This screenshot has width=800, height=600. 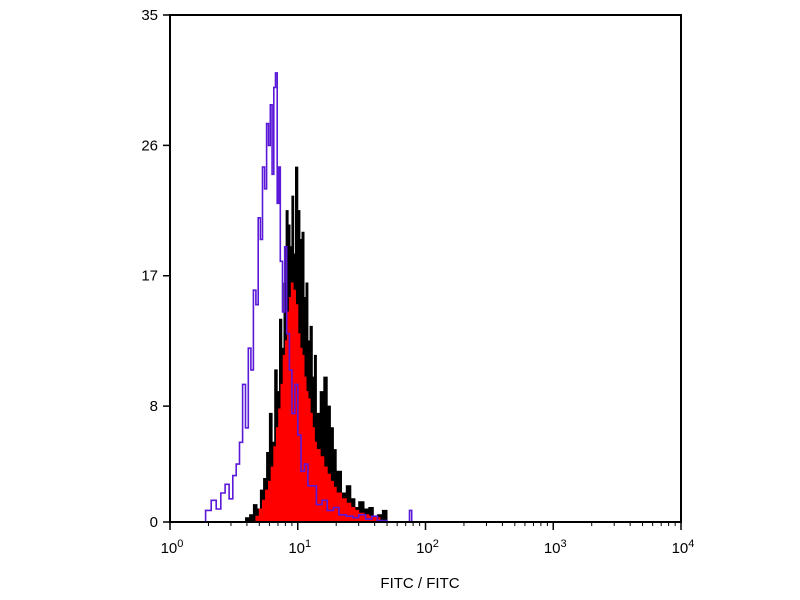 I want to click on x-tick-label: 10², so click(x=427, y=547).